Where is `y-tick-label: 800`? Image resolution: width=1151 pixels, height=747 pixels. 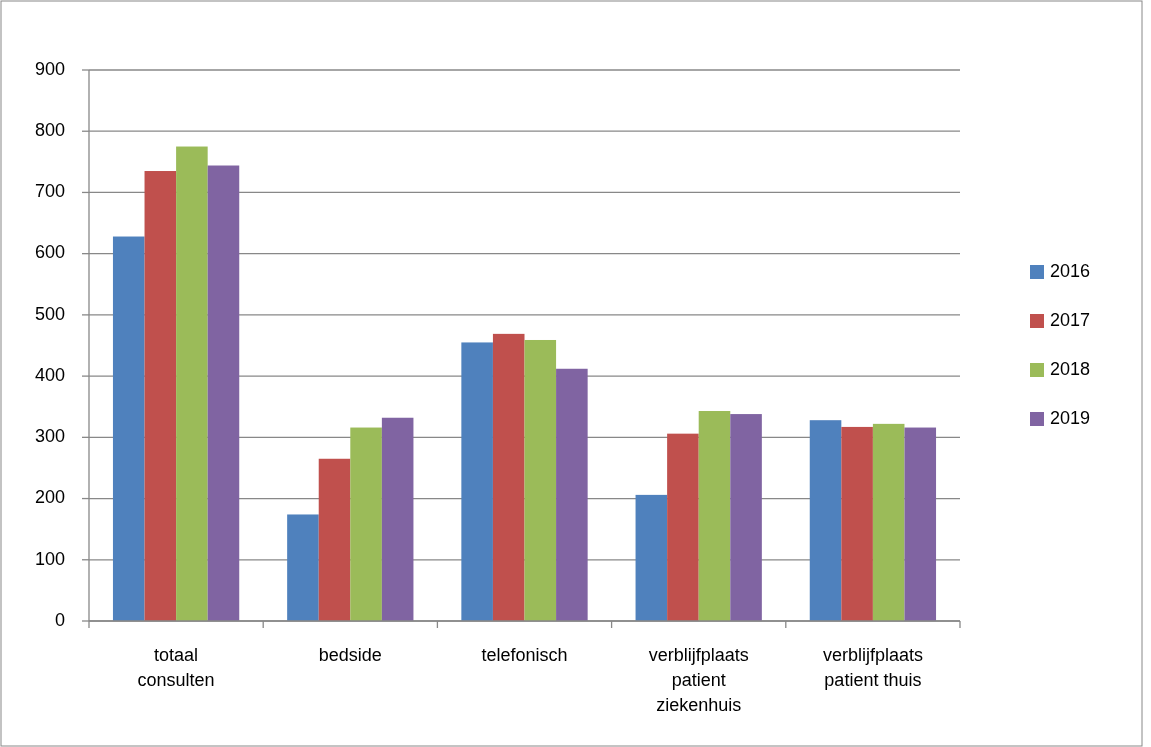
y-tick-label: 800 is located at coordinates (49, 129).